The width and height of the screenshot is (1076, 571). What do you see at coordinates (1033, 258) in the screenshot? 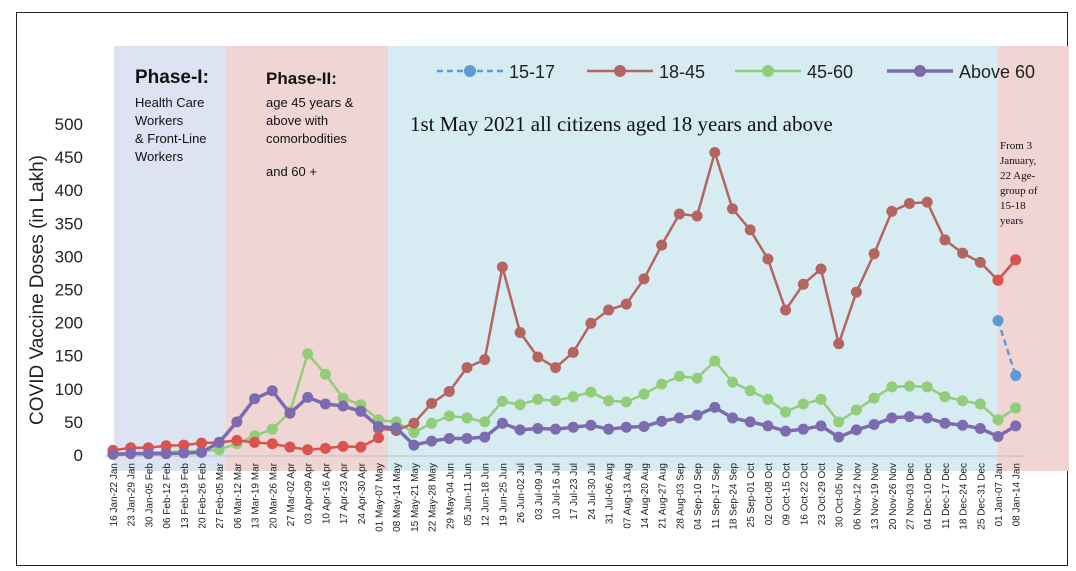
I see `phase-4-band` at bounding box center [1033, 258].